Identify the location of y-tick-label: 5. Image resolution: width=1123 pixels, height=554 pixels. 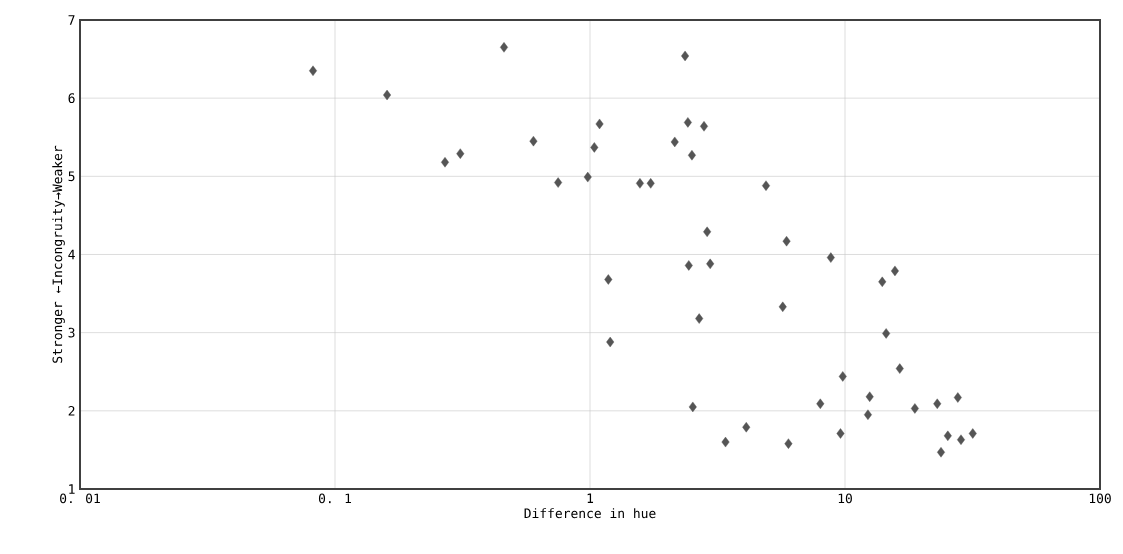
(71, 176).